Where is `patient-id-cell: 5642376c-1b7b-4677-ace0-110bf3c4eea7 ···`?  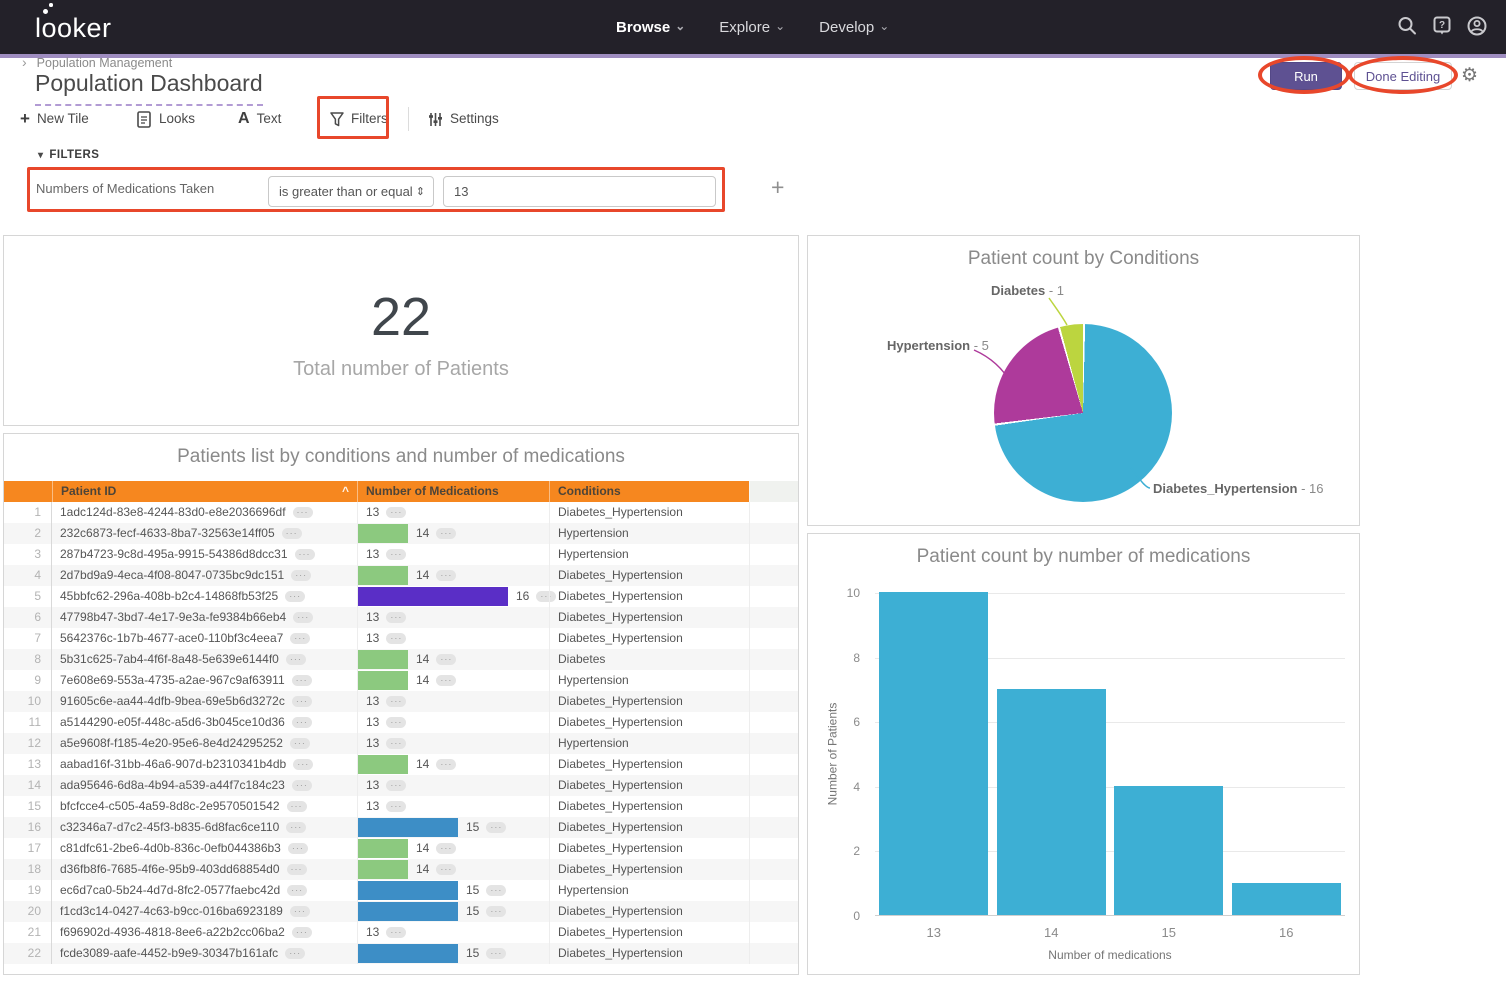 patient-id-cell: 5642376c-1b7b-4677-ace0-110bf3c4eea7 ··· is located at coordinates (204, 638).